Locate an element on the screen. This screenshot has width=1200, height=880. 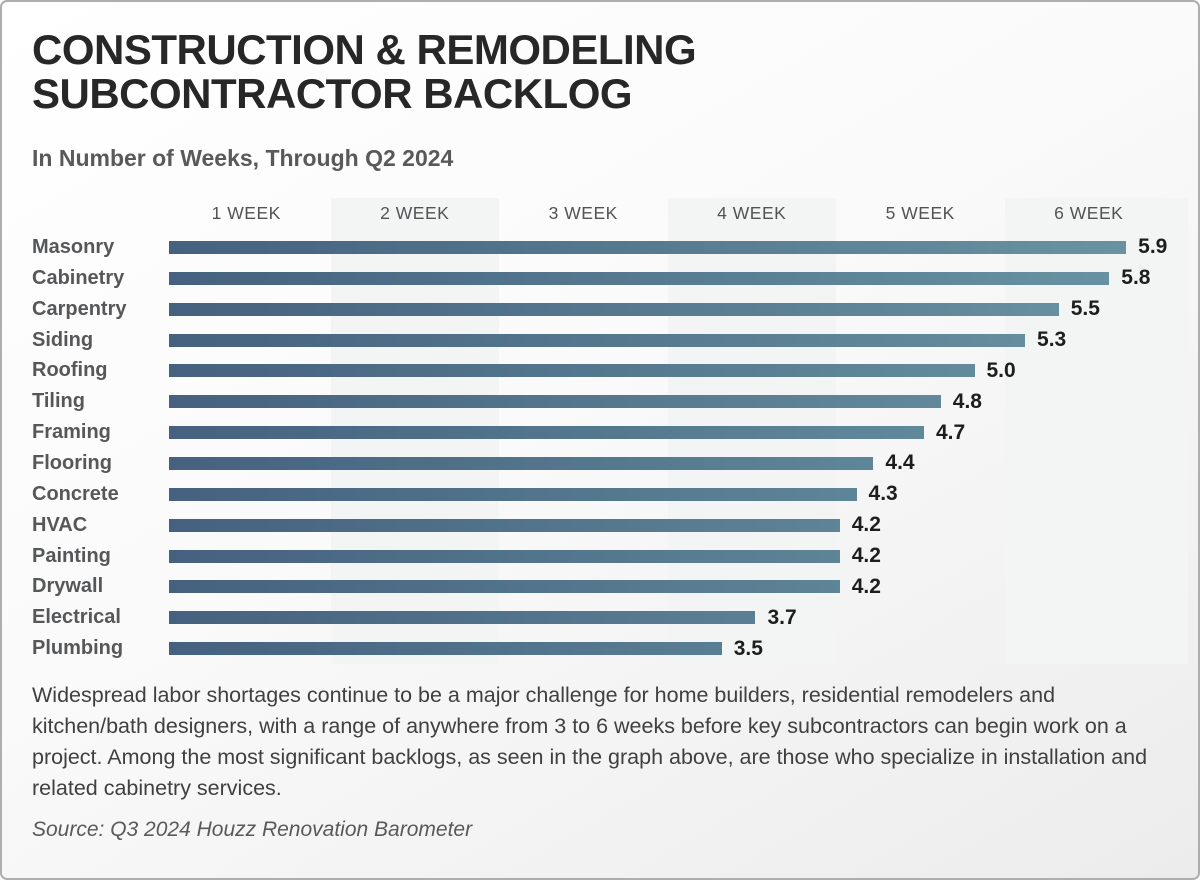
category-label: Plumbing is located at coordinates (78, 648).